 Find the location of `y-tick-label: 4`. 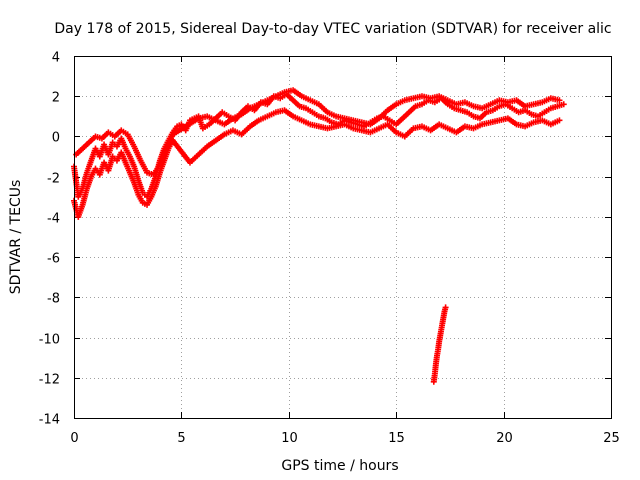

y-tick-label: 4 is located at coordinates (56, 58).